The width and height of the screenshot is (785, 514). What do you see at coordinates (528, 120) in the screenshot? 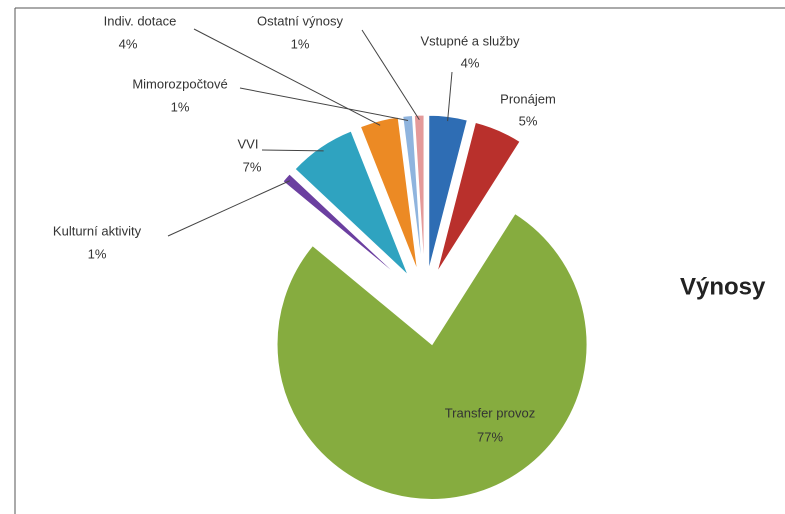
I see `slice-value-label: 5%` at bounding box center [528, 120].